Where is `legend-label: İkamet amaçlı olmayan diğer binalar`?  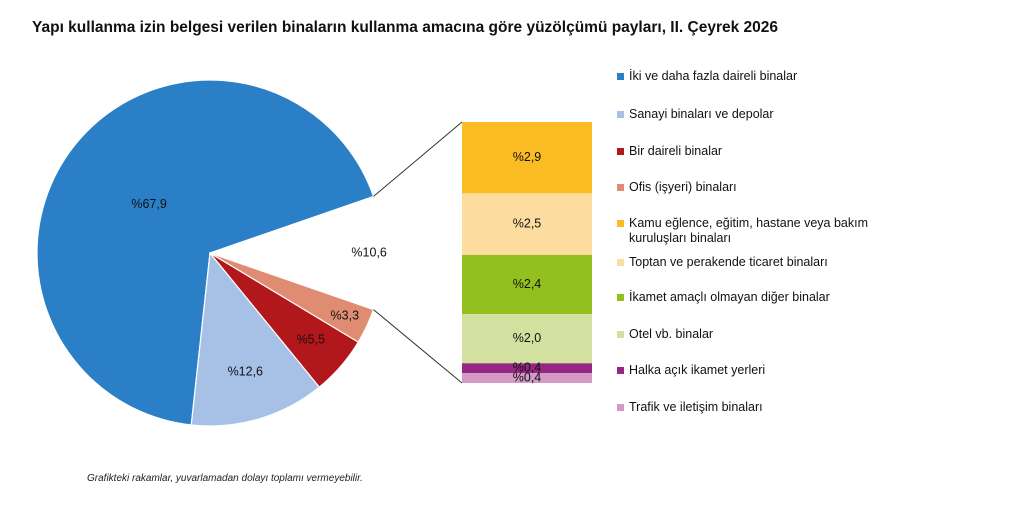
legend-label: İkamet amaçlı olmayan diğer binalar is located at coordinates (729, 297).